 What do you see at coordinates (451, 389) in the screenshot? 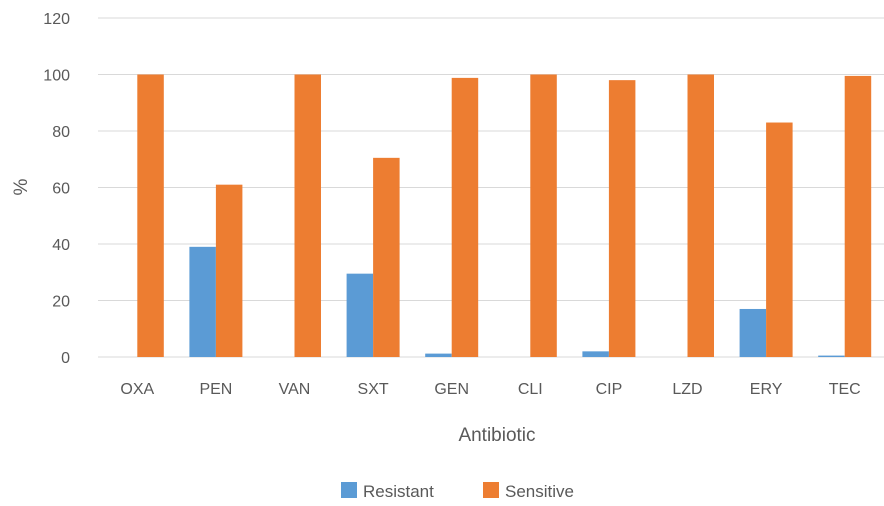
I see `x-tick-label: GEN` at bounding box center [451, 389].